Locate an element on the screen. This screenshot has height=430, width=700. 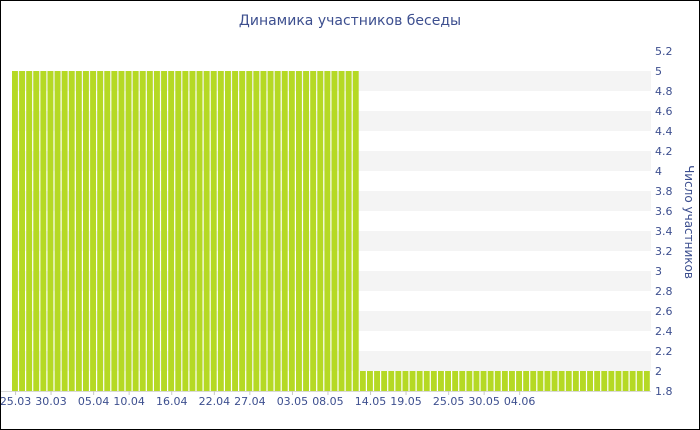
y-tick-label: 4 is located at coordinates (658, 171).